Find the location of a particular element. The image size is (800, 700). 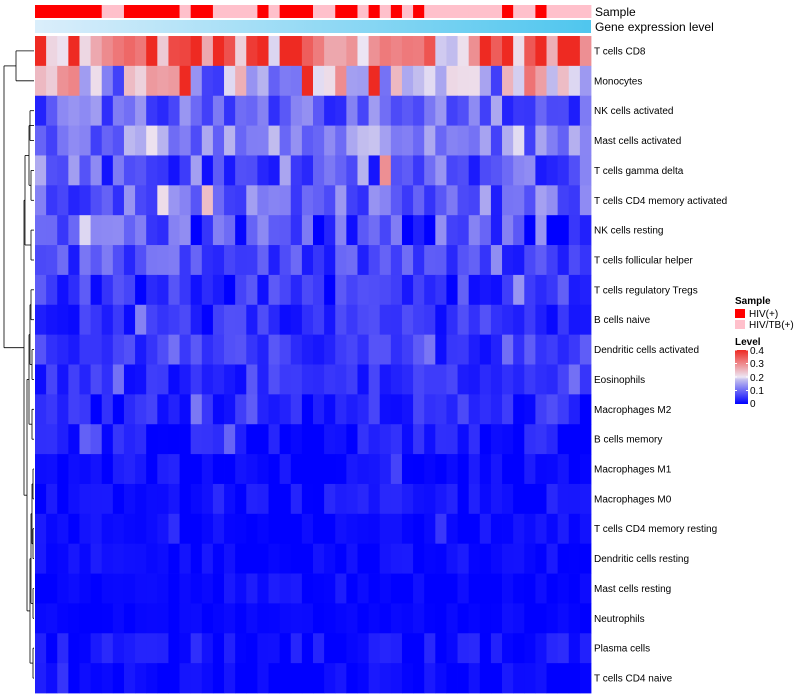

legend-label-hiv: HIV(+) is located at coordinates (763, 314).